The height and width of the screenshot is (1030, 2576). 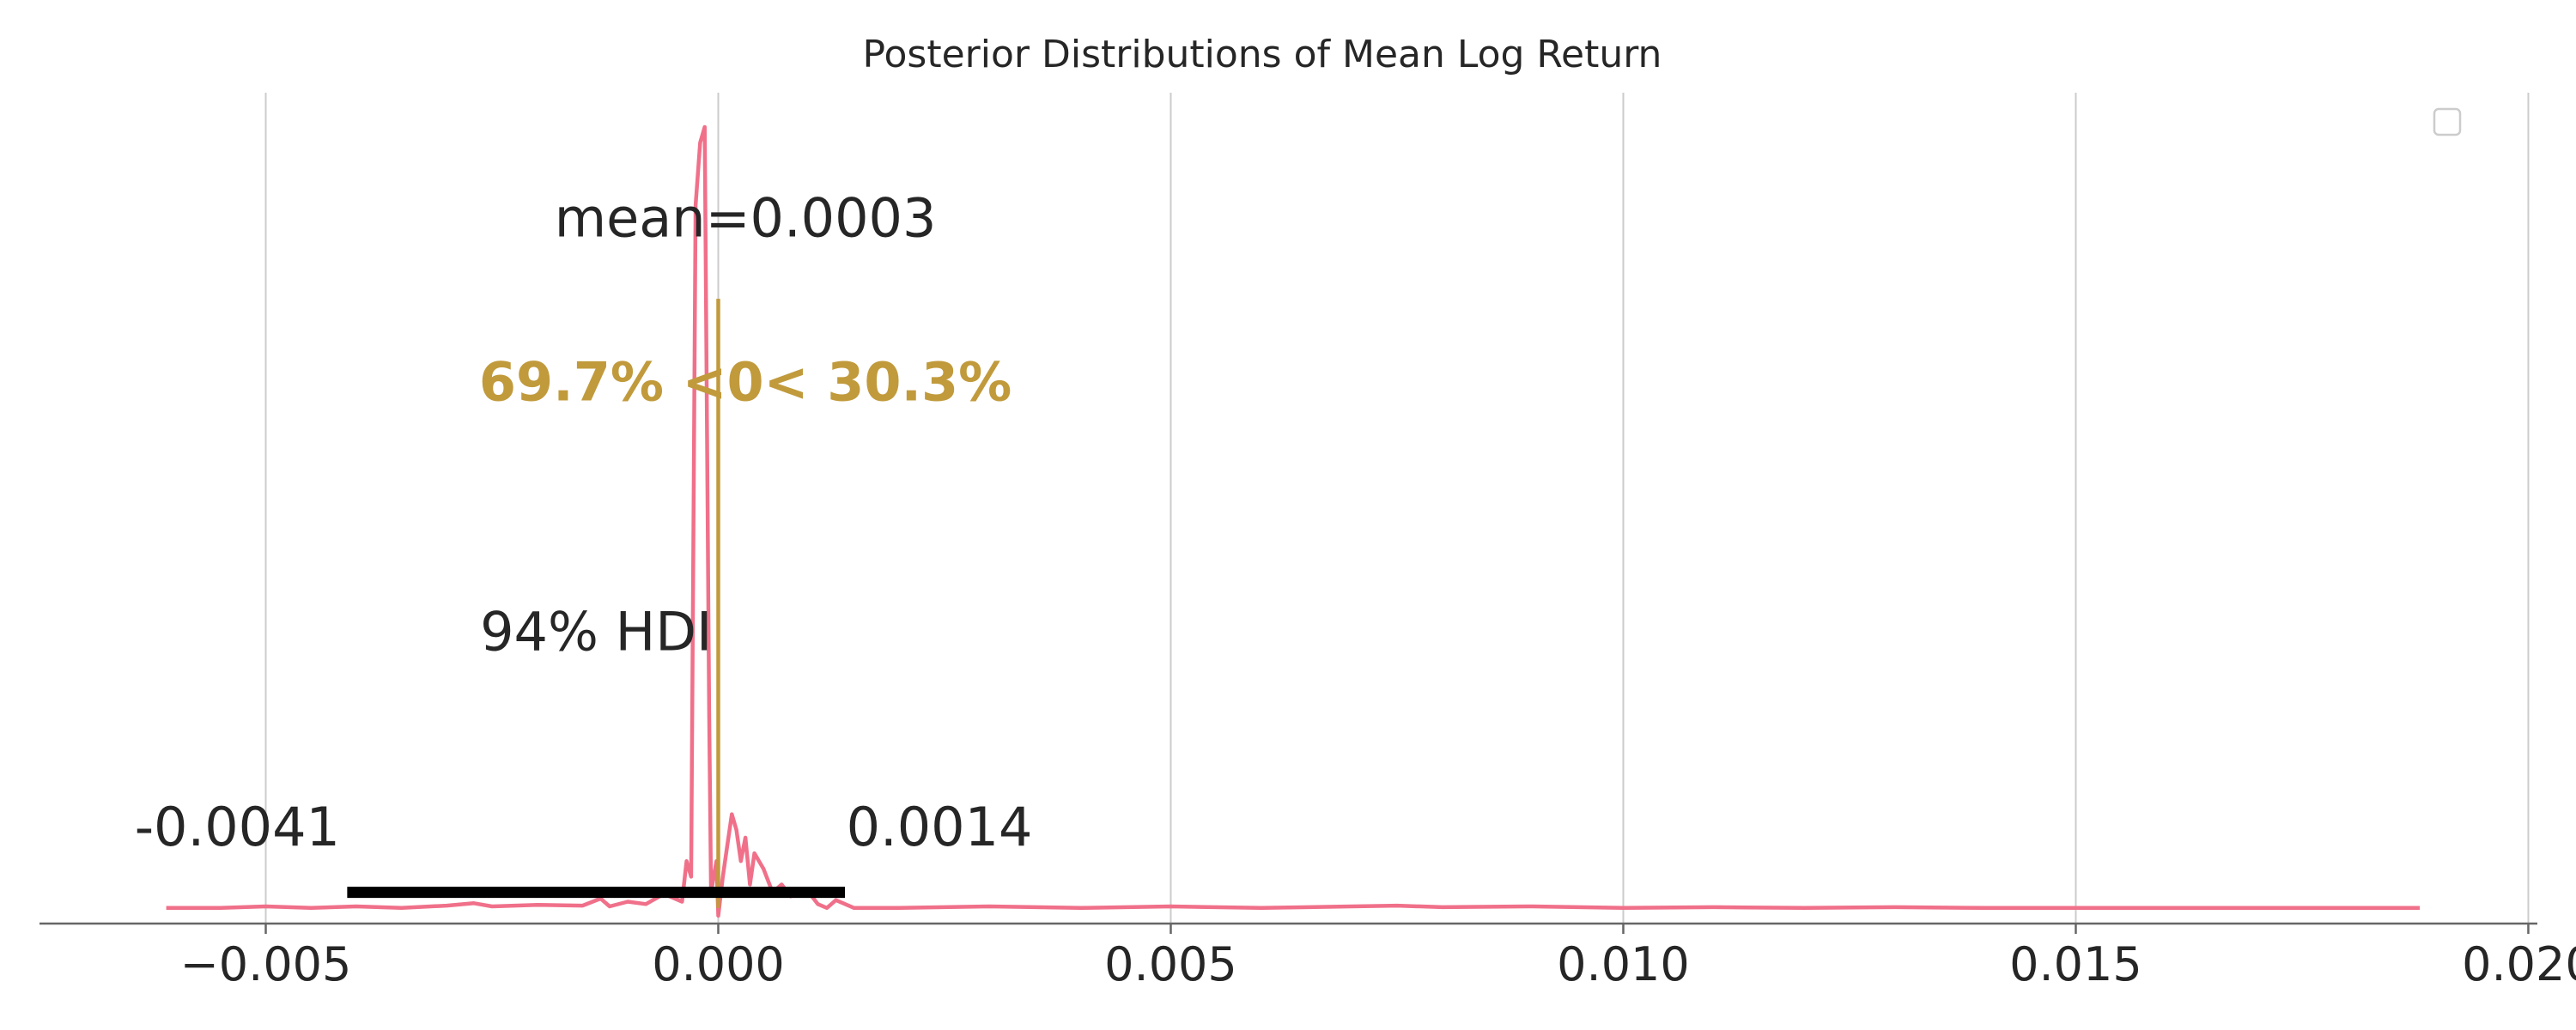 I want to click on x-tick-label: 0.015, so click(x=2075, y=964).